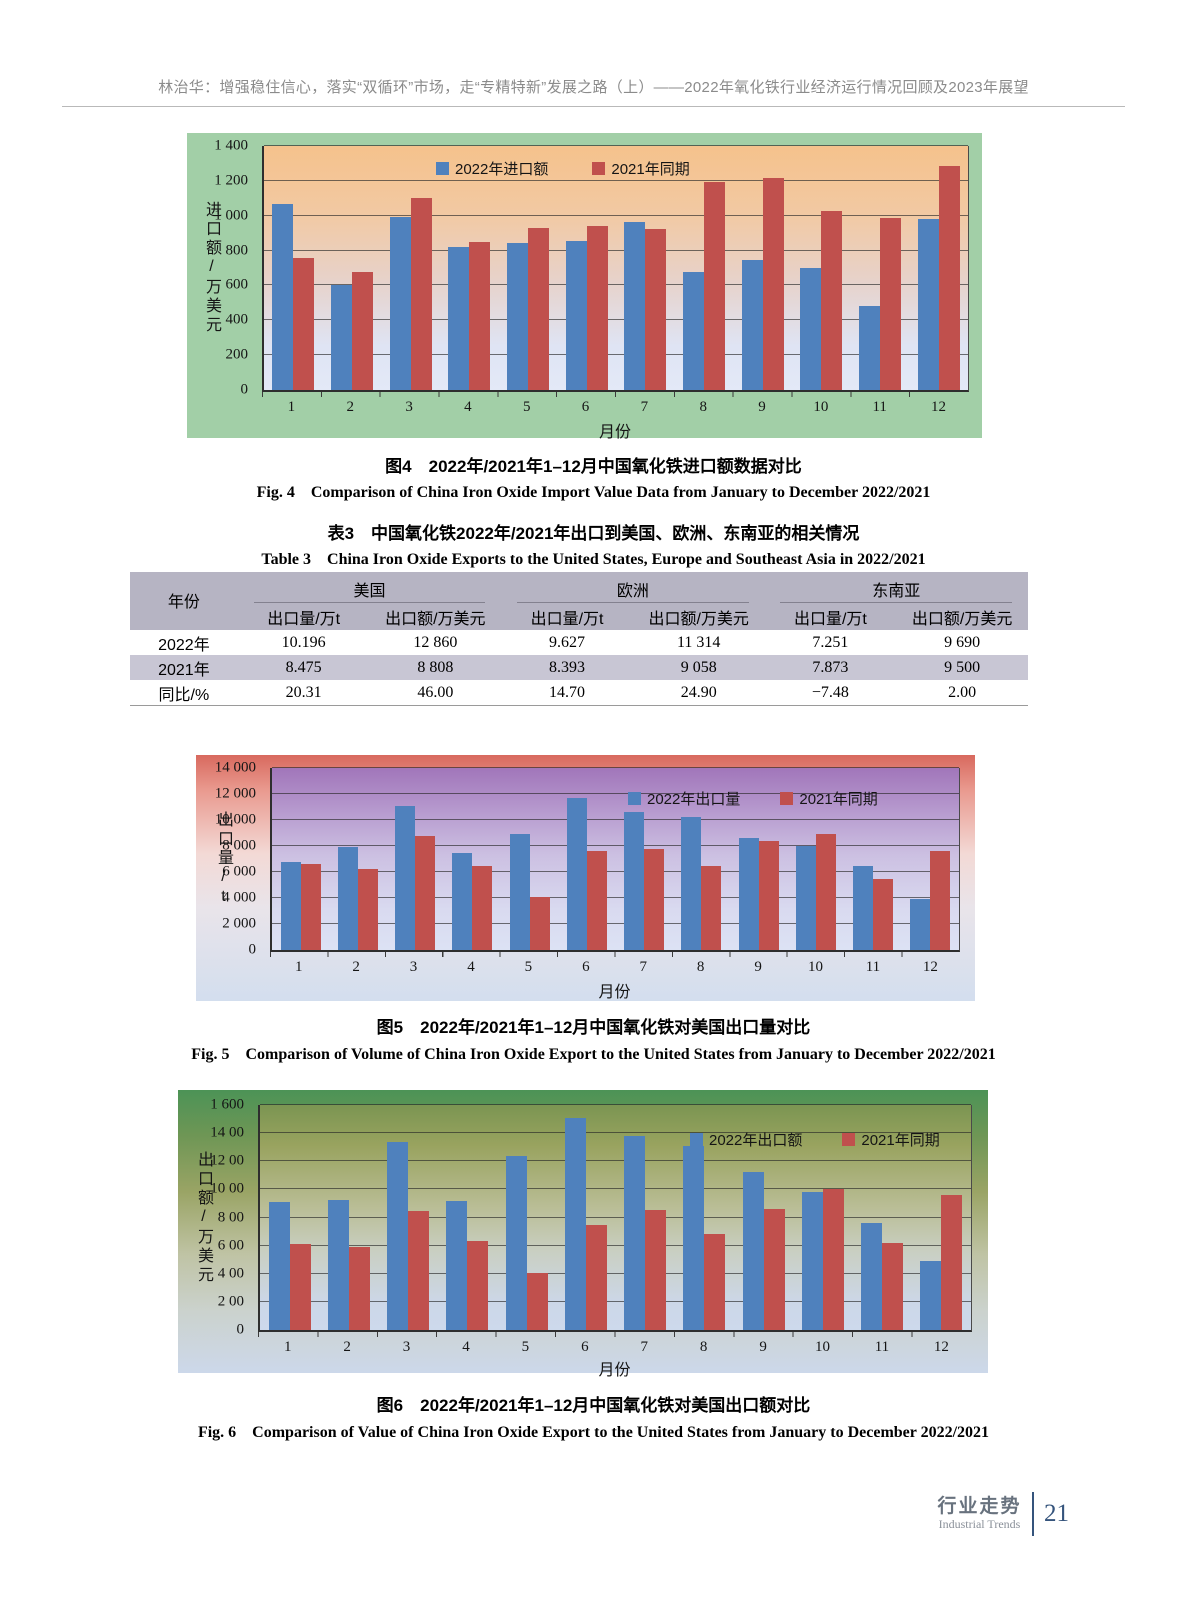 Image resolution: width=1187 pixels, height=1600 pixels. What do you see at coordinates (593, 533) in the screenshot?
I see `caption-table3-zh: 表3 中国氧化铁2022年/2021年出口到美国、欧洲、东南亚的相关情况` at bounding box center [593, 533].